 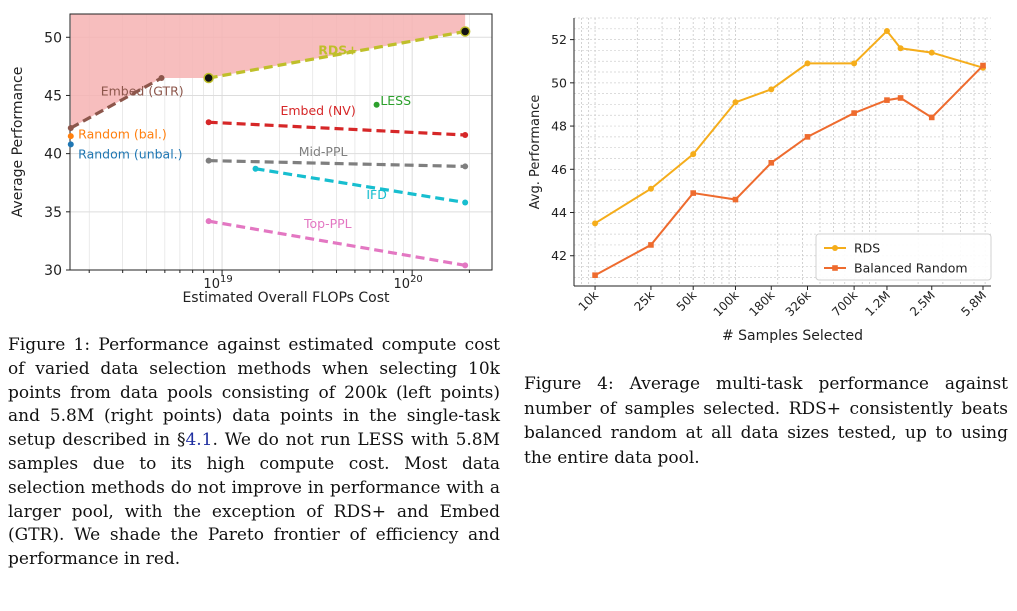 What do you see at coordinates (877, 303) in the screenshot?
I see `x-tick-label: 1.2M` at bounding box center [877, 303].